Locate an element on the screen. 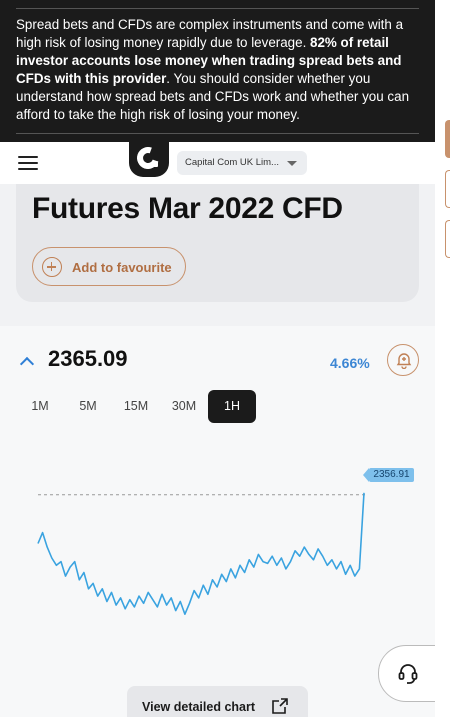 The image size is (450, 717). tab-15m: 15M is located at coordinates (136, 406).